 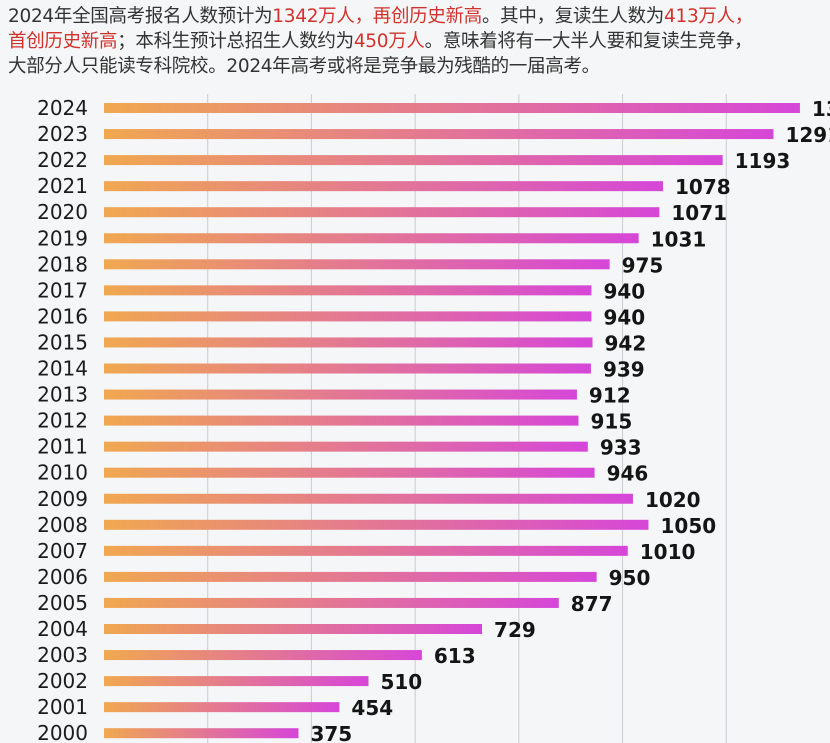 I want to click on intro-text-segment: ；本科生预计总招生人数约为, so click(x=235, y=41).